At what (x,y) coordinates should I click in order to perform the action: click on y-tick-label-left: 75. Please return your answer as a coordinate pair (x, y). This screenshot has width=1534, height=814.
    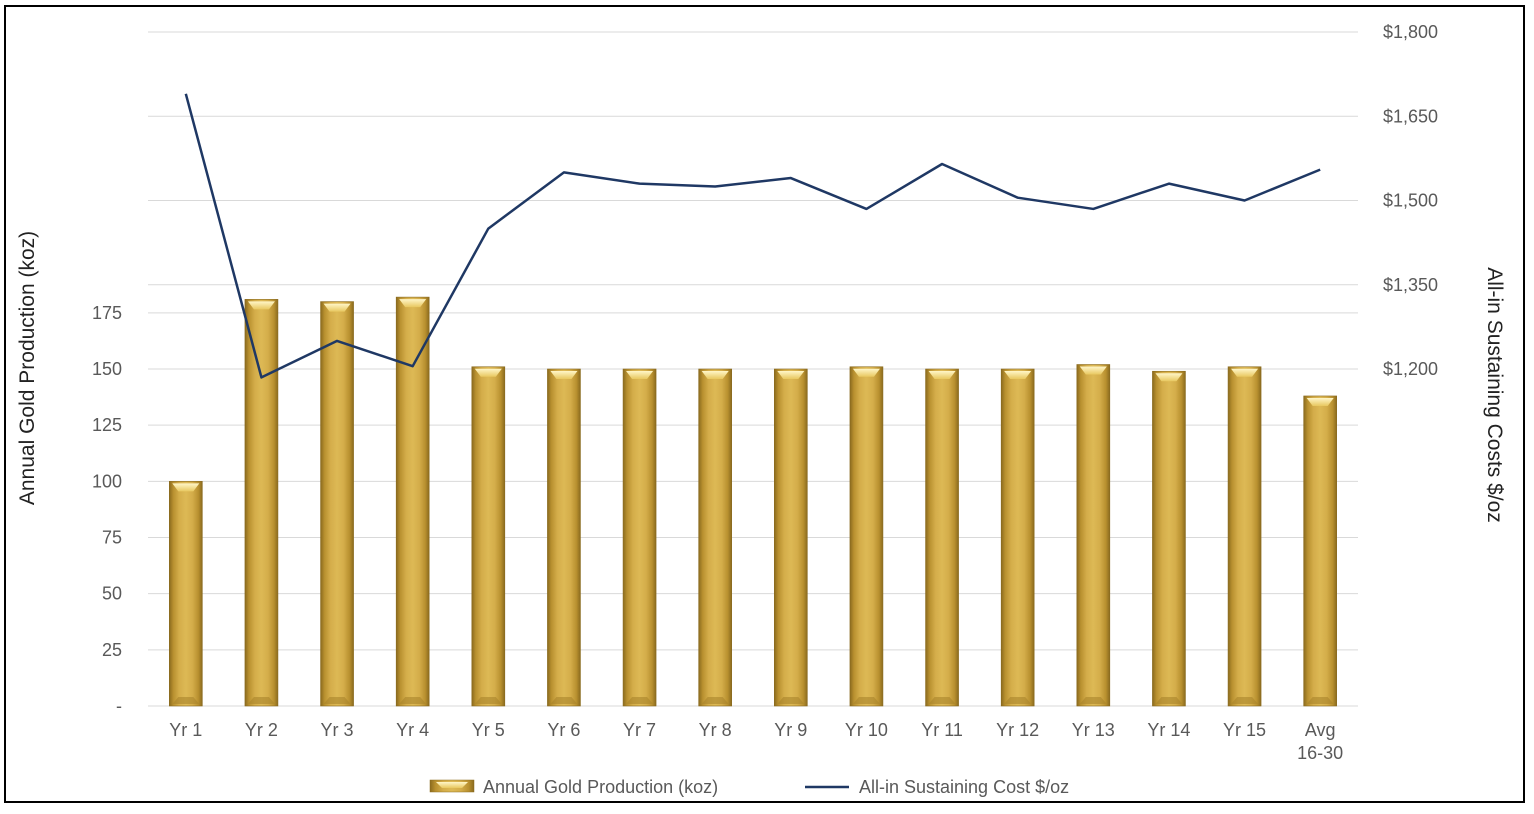
    Looking at the image, I should click on (112, 538).